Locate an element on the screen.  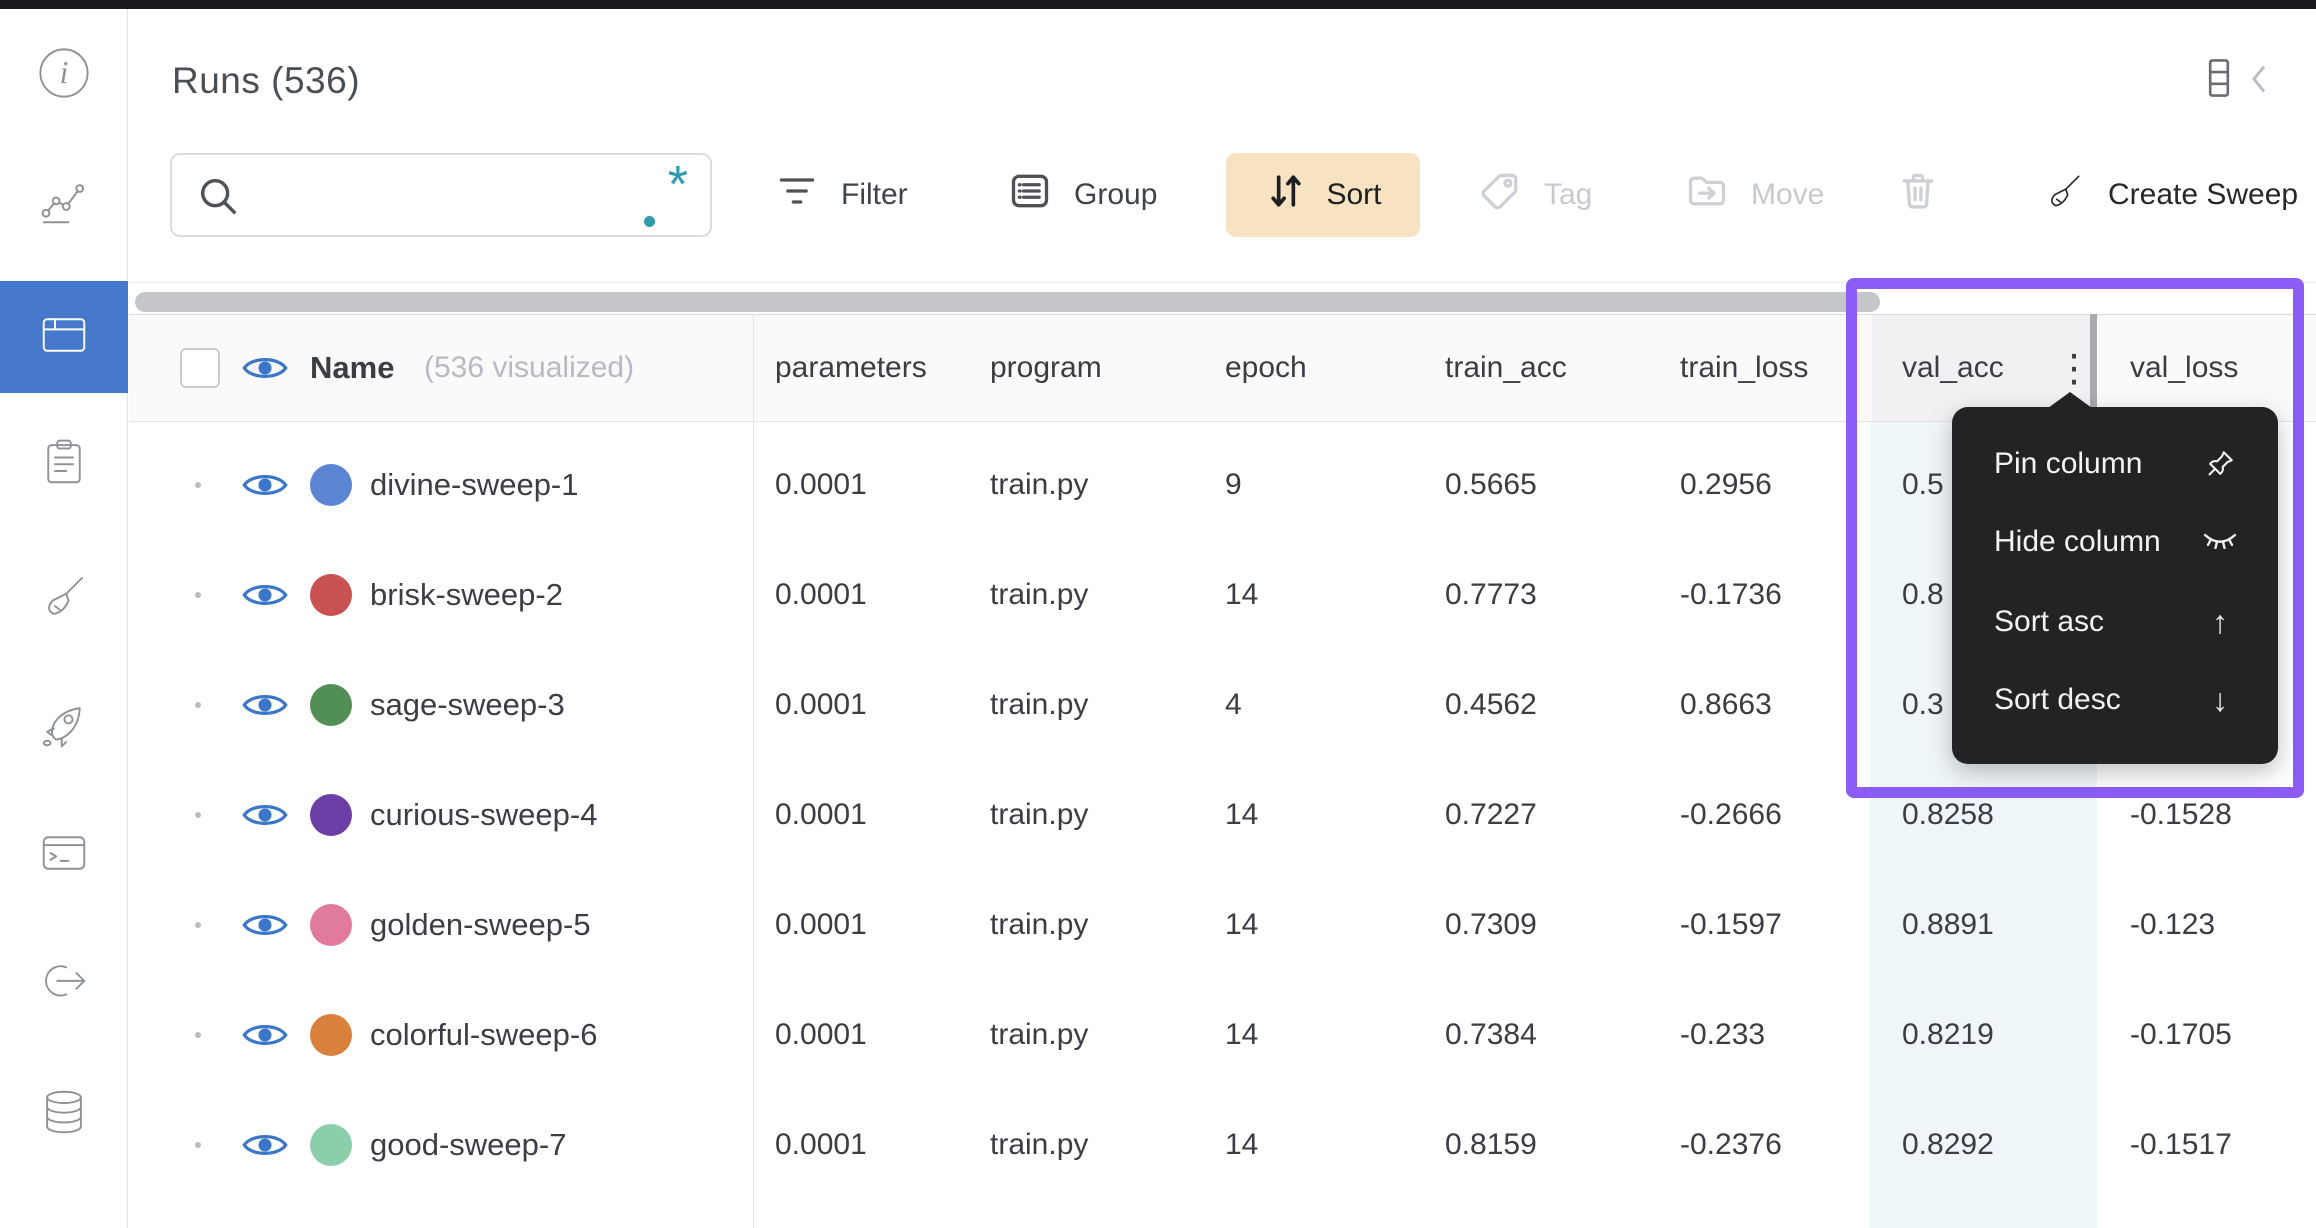
menu-item-label: Pin column is located at coordinates (2068, 463).